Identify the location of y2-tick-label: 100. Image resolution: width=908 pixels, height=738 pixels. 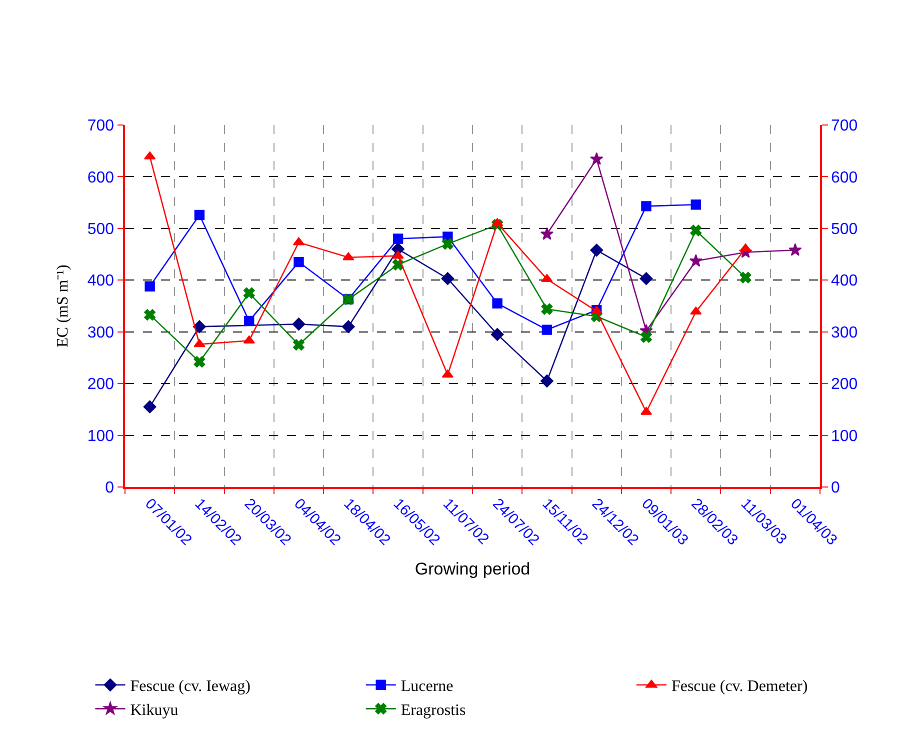
(844, 436).